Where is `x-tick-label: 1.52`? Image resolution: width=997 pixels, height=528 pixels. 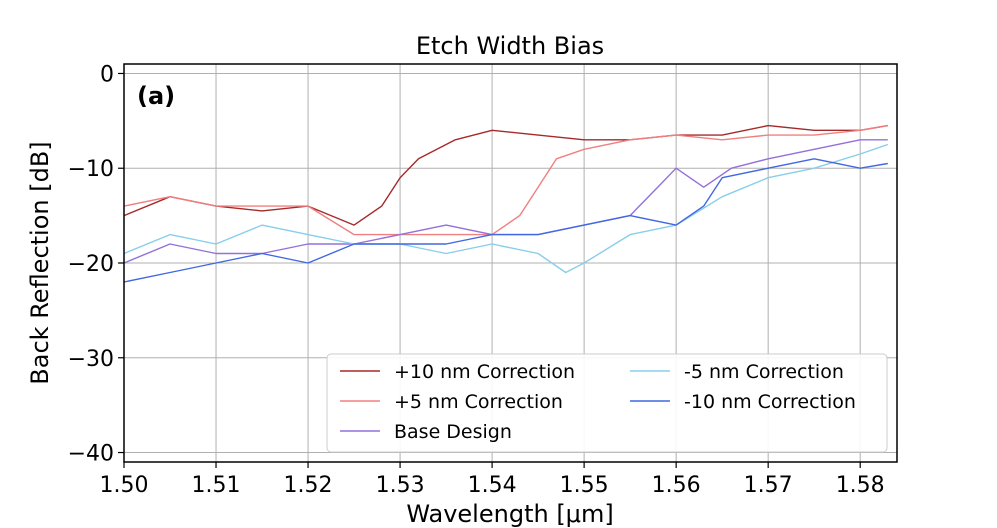
x-tick-label: 1.52 is located at coordinates (308, 485).